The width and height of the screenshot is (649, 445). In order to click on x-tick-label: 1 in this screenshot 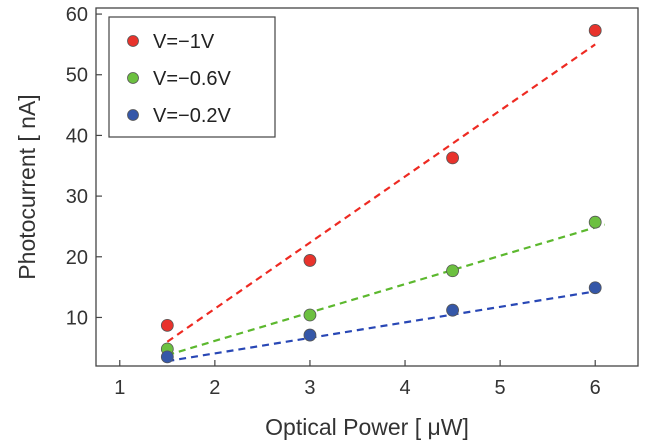, I will do `click(119, 388)`.